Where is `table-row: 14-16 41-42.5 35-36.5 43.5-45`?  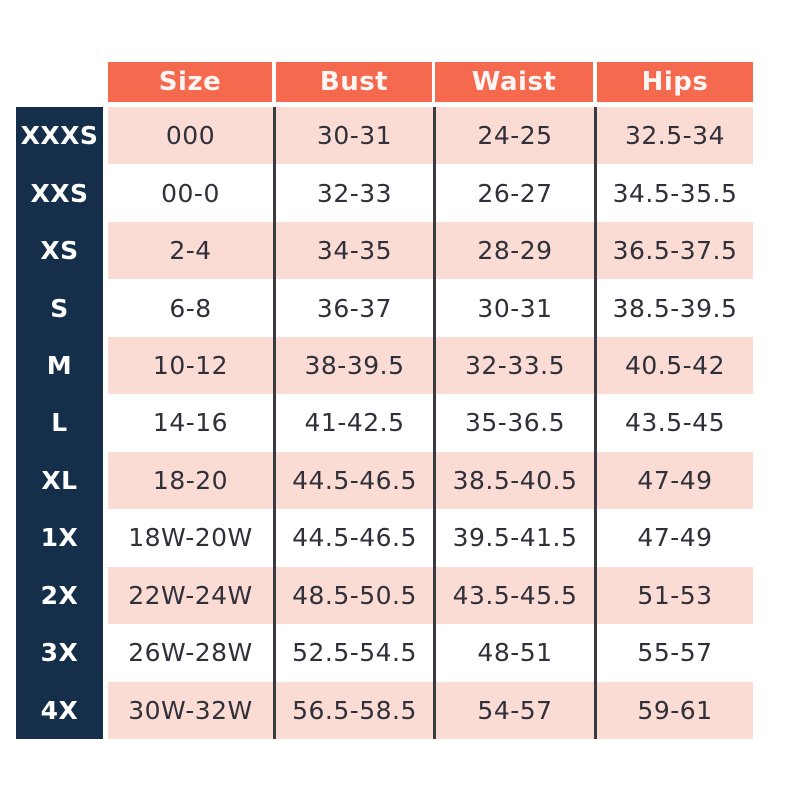
table-row: 14-16 41-42.5 35-36.5 43.5-45 is located at coordinates (430, 423).